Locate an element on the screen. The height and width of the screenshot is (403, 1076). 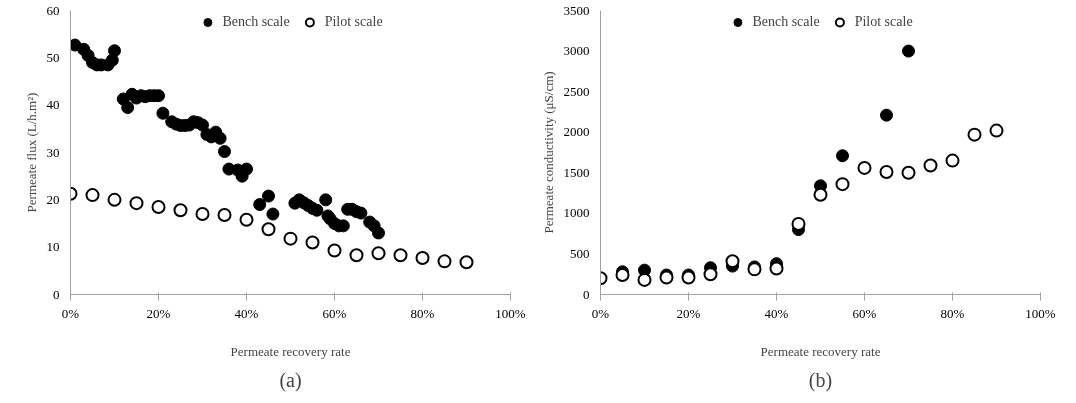
text: (a) is located at coordinates (290, 380).